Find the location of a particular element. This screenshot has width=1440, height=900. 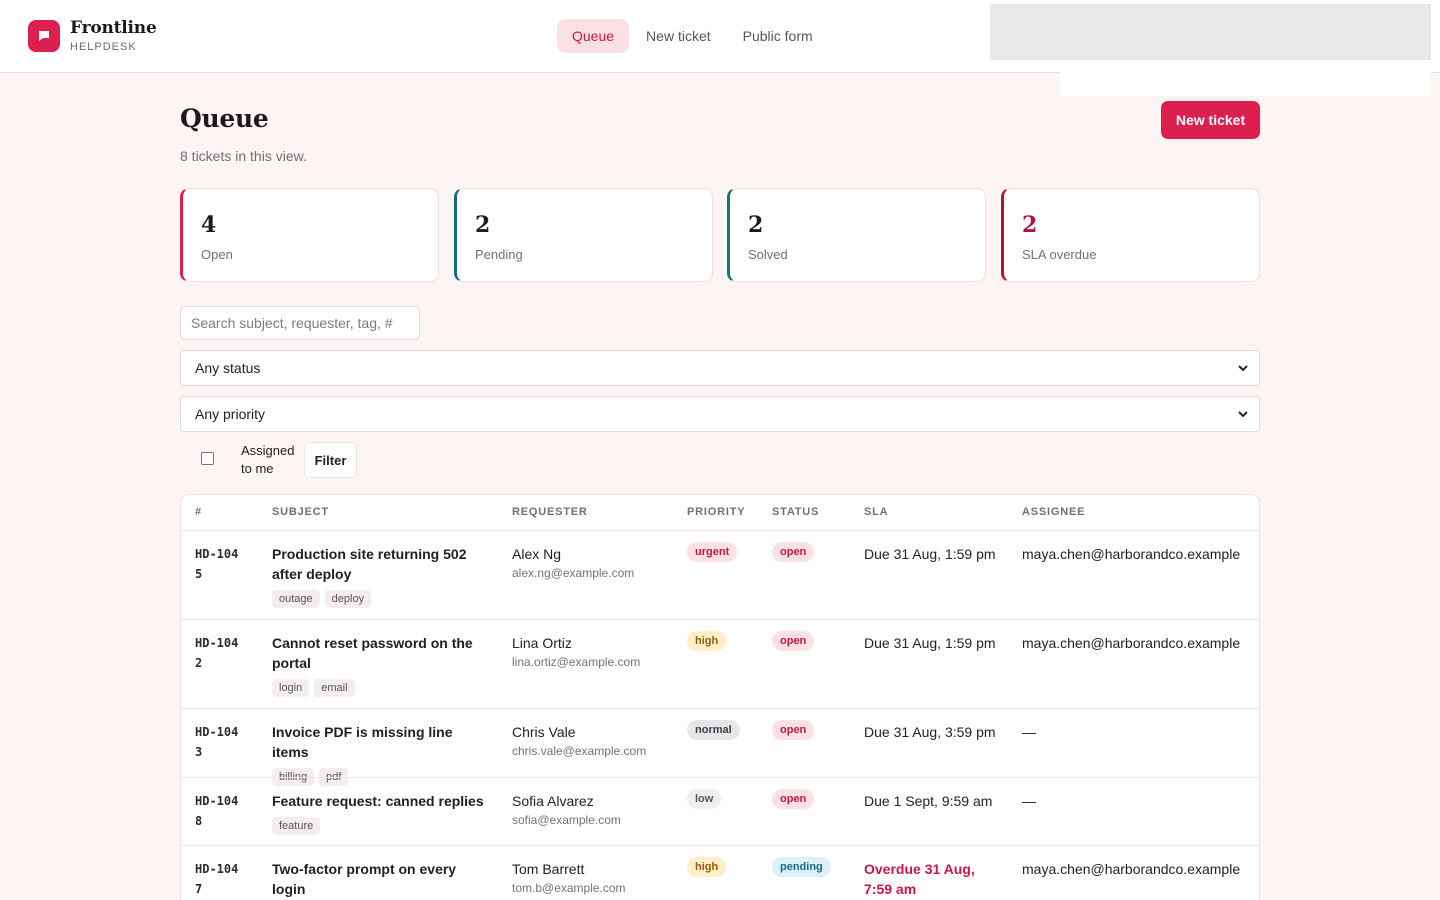

nav-new-ticket: New ticket is located at coordinates (678, 36).